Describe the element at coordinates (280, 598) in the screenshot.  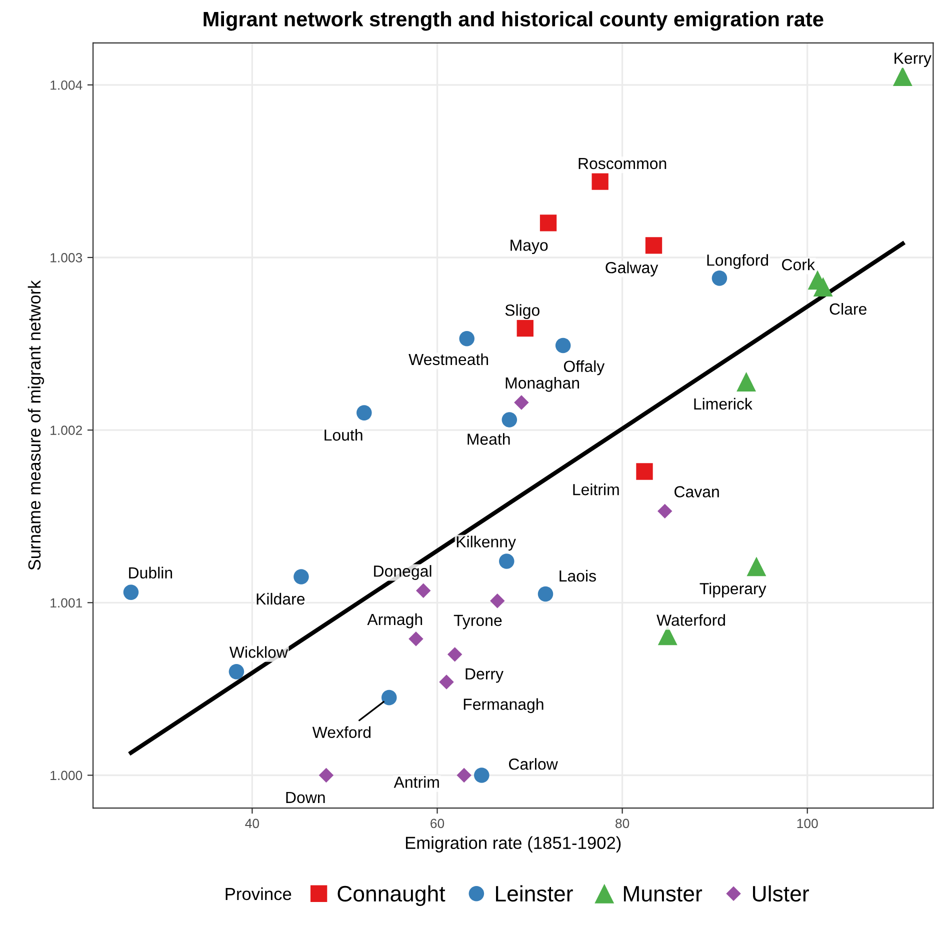
I see `annotation: Kildare` at that location.